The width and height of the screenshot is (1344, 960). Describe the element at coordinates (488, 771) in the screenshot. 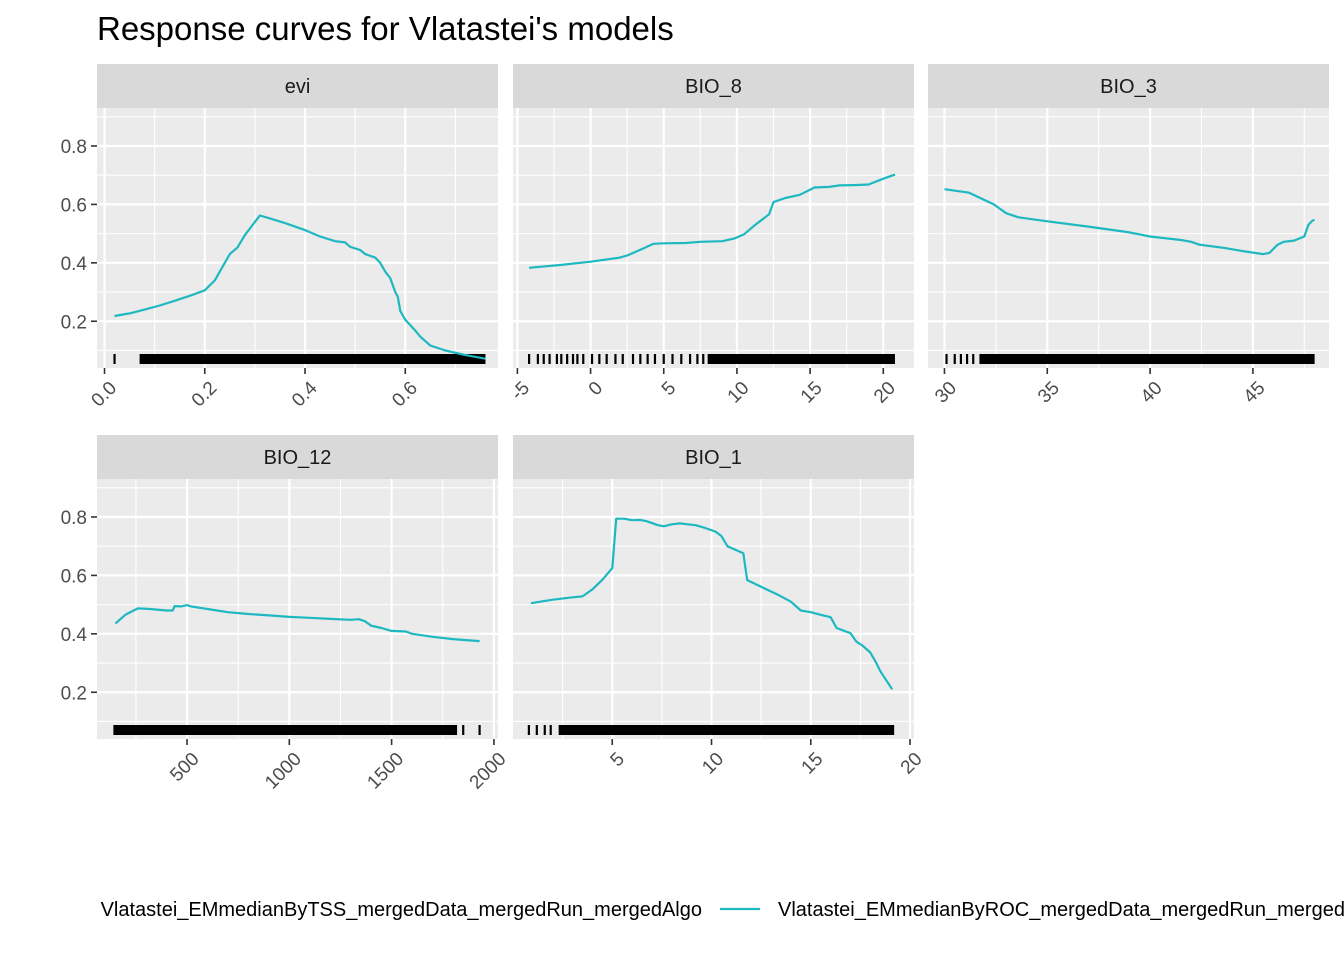

I see `x-tick-label: 2000` at that location.